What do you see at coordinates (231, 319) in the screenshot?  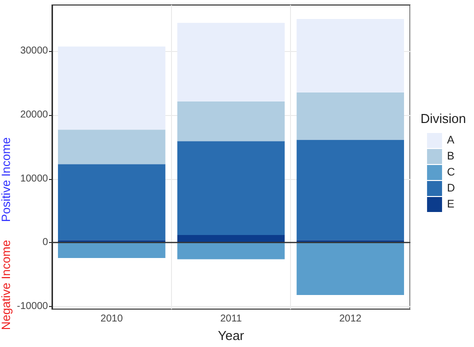 I see `x-tick-label: 2011` at bounding box center [231, 319].